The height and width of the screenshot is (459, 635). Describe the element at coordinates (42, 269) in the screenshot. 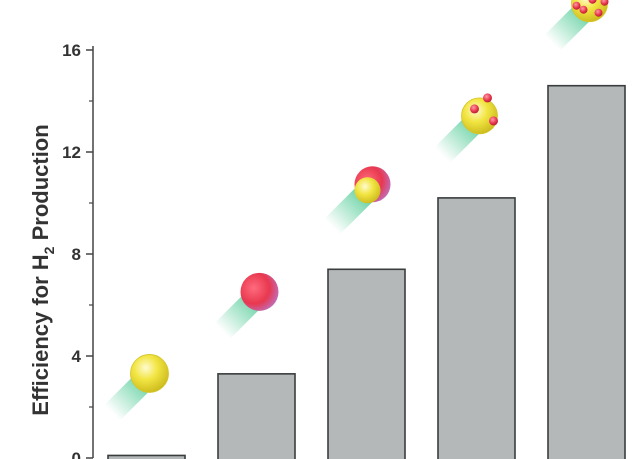

I see `y-axis-label: Efficiency for H2 Production` at that location.